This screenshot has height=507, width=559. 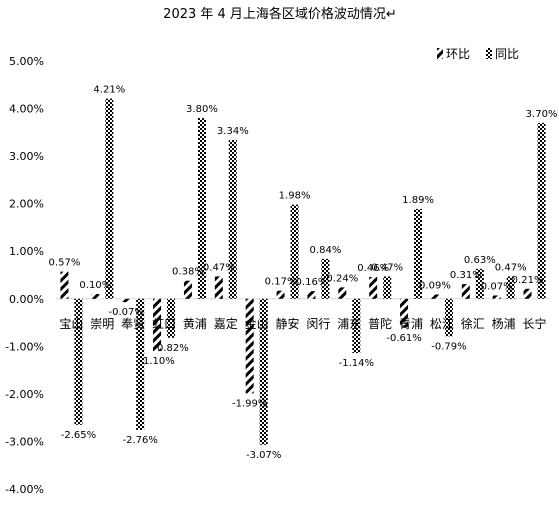 I want to click on data-label-tb-2: -2.76%, so click(x=139, y=440).